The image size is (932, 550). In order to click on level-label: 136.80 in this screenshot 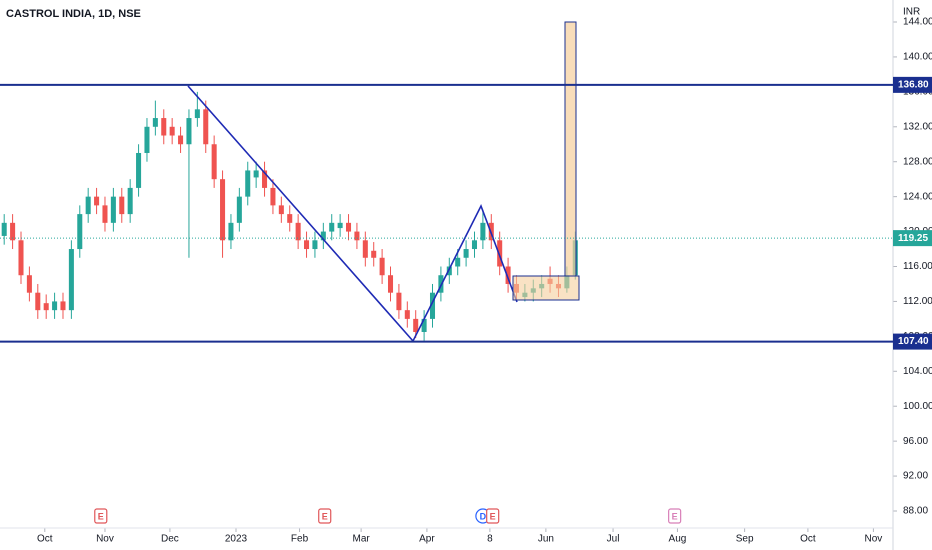, I will do `click(913, 85)`.